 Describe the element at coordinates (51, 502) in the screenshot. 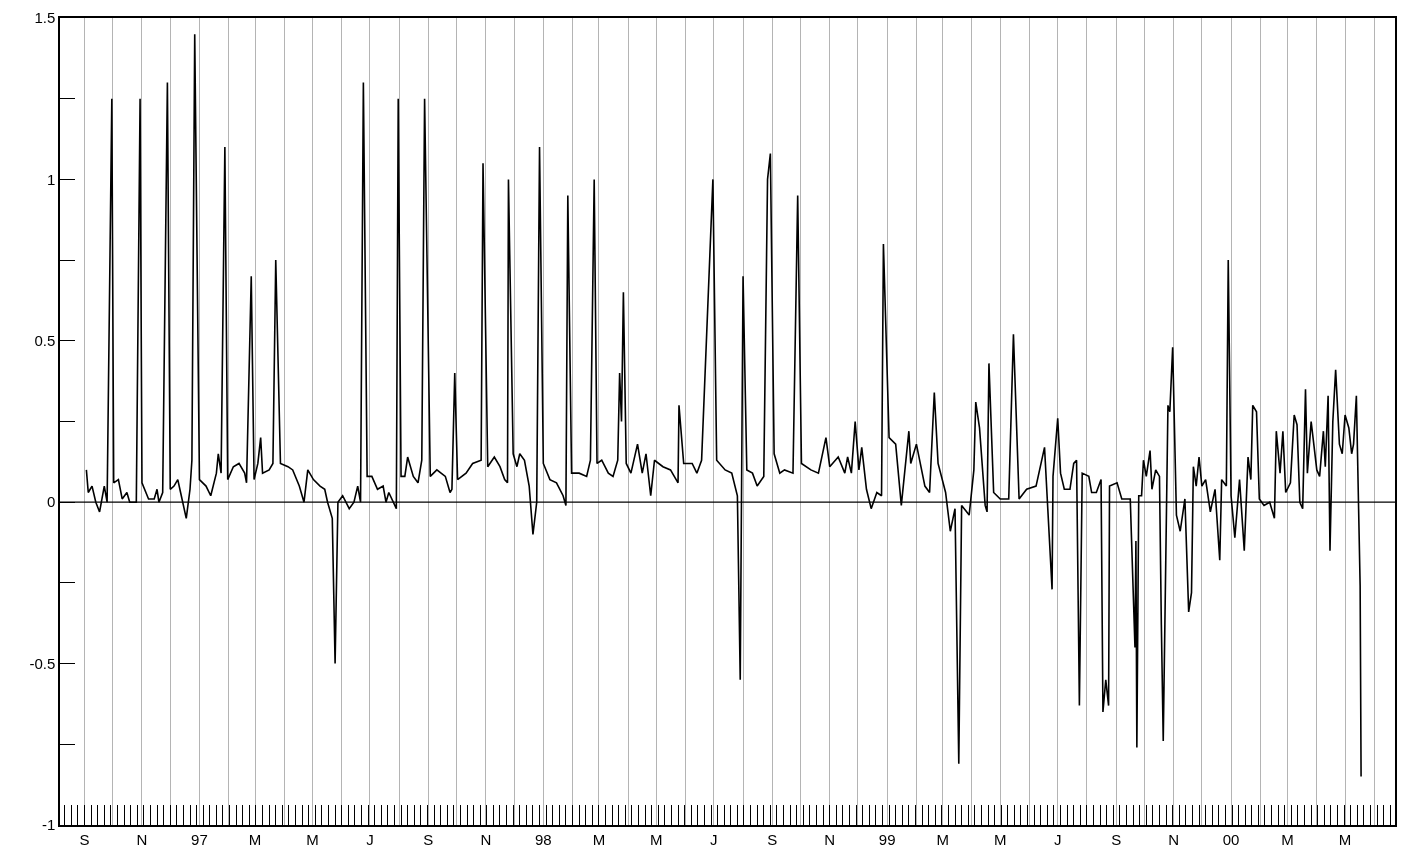

I see `y-tick-label: 0` at that location.